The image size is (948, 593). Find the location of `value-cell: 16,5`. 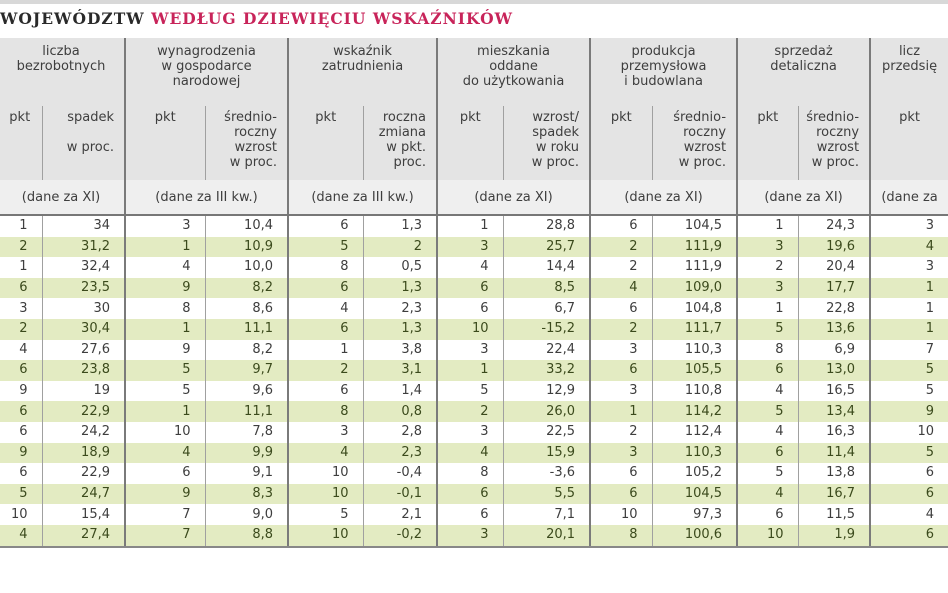

value-cell: 16,5 is located at coordinates (834, 391).